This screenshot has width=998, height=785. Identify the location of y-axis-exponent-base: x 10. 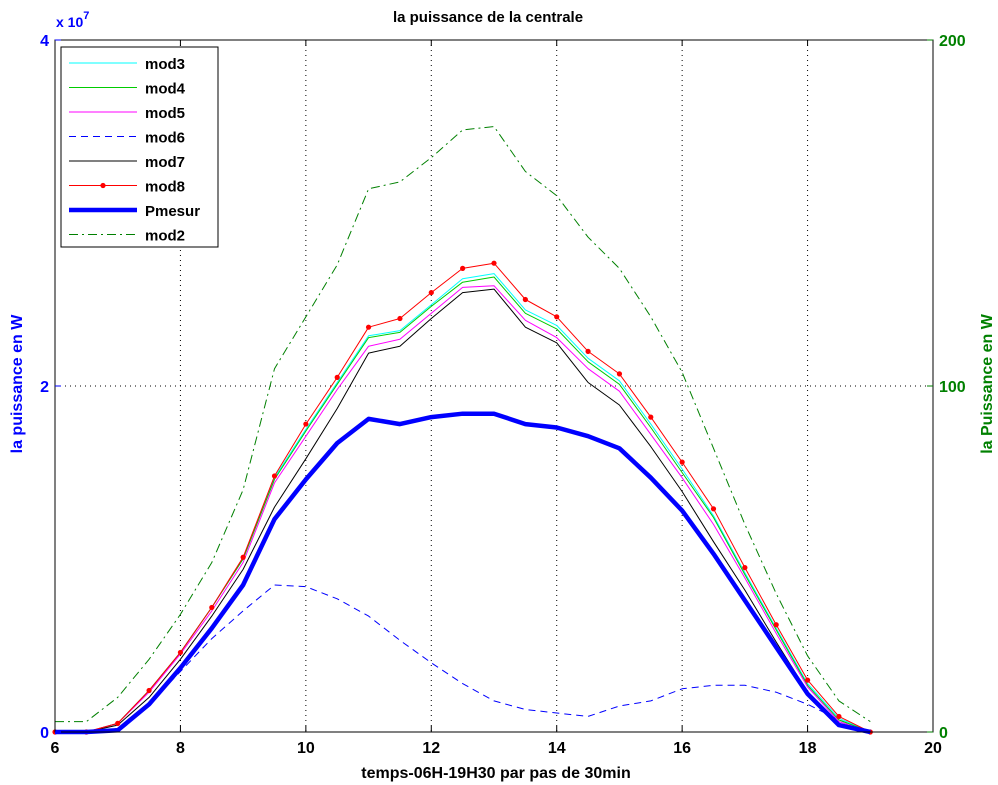
(69, 22).